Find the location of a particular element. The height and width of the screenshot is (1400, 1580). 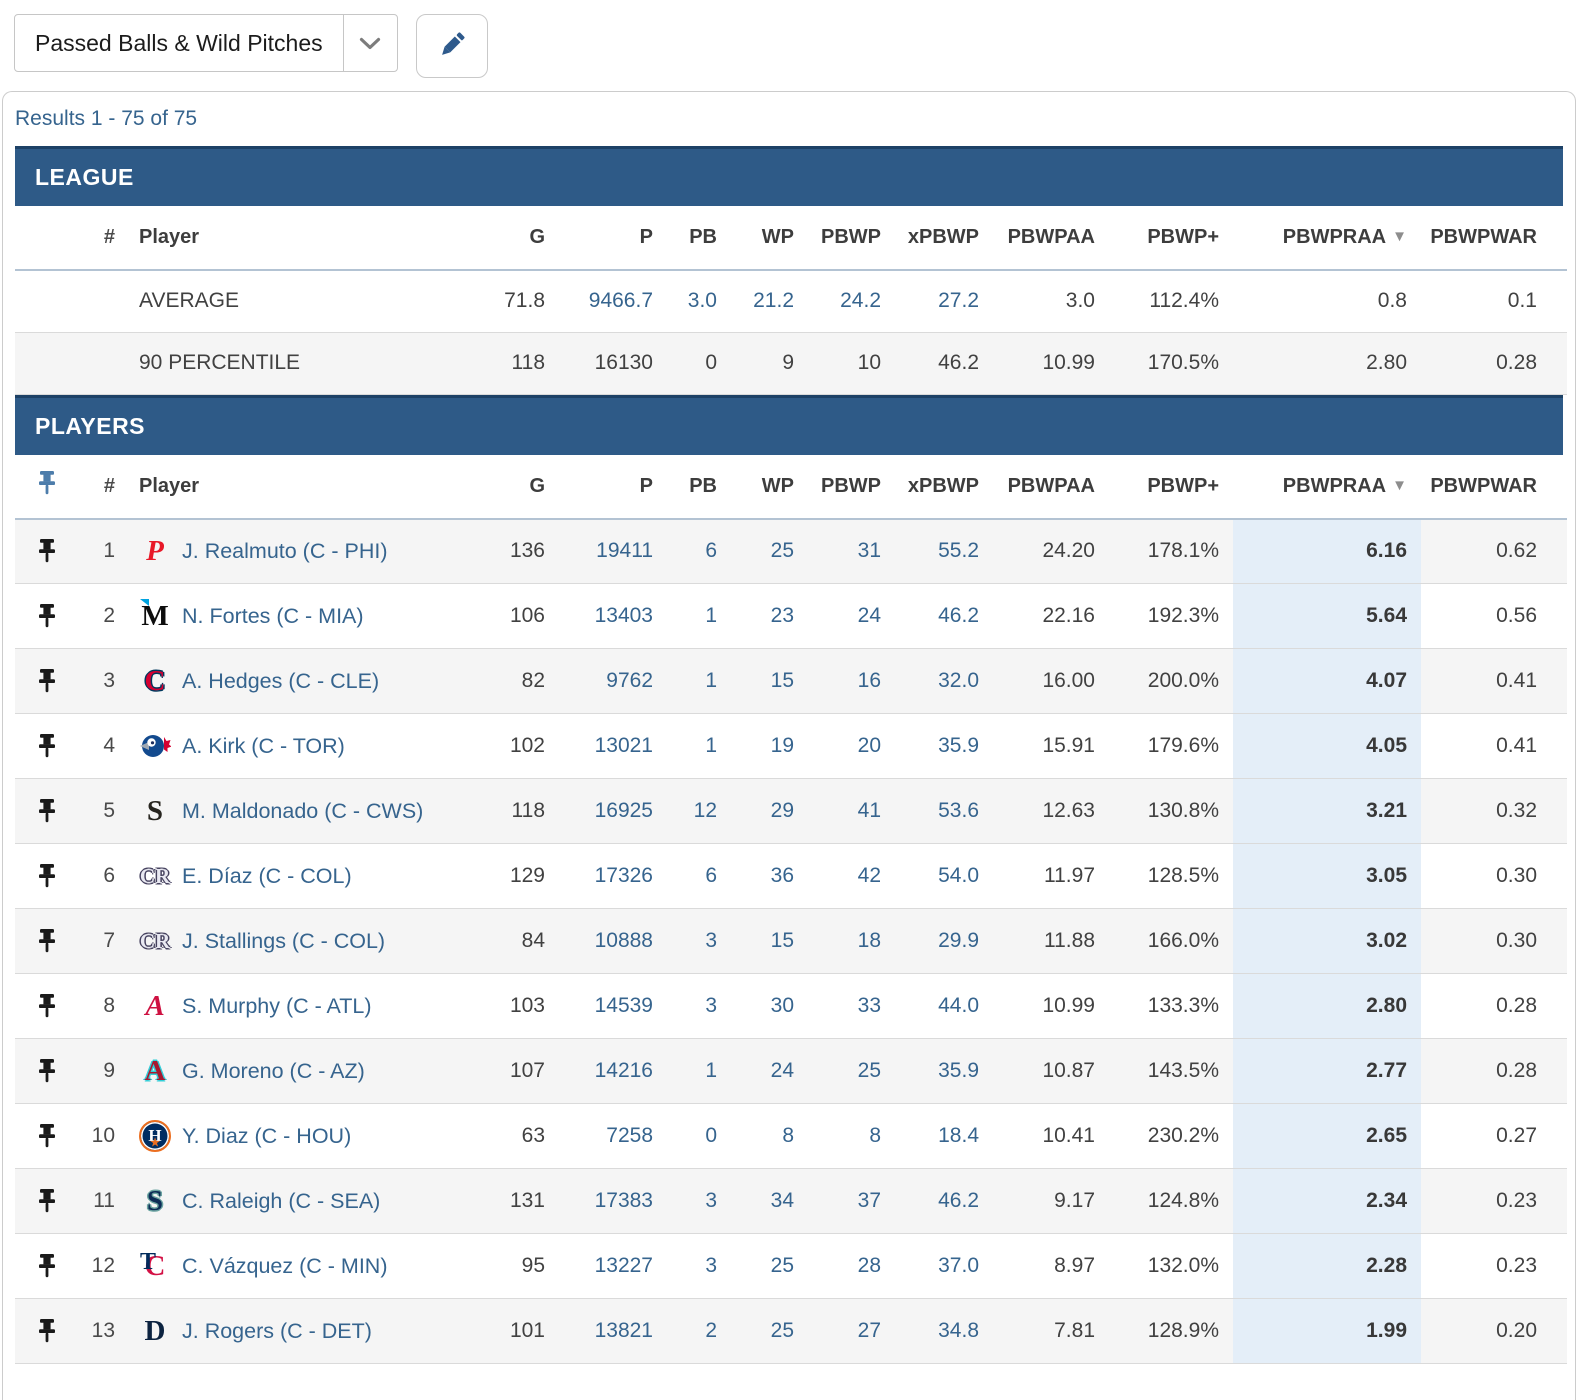

stat-p: 19411 is located at coordinates (624, 551).